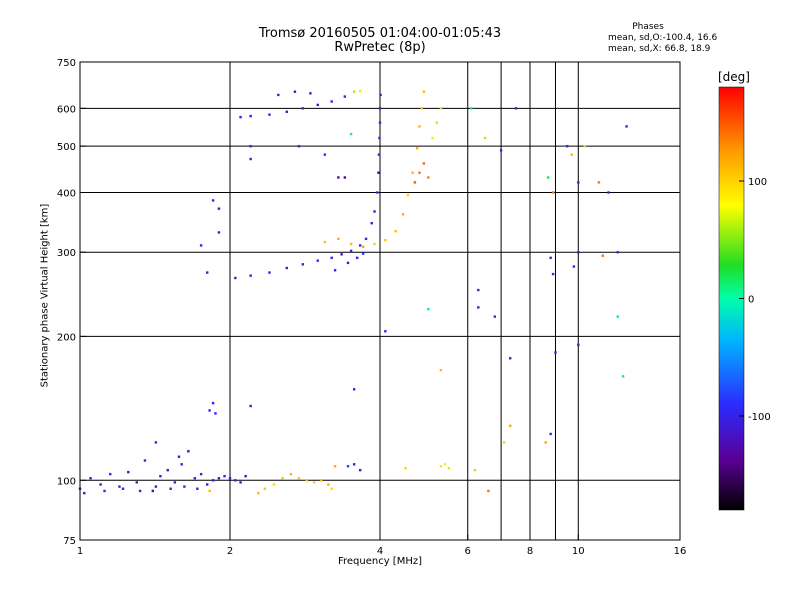 This screenshot has height=600, width=800. I want to click on y-tick-label: 500, so click(66, 147).